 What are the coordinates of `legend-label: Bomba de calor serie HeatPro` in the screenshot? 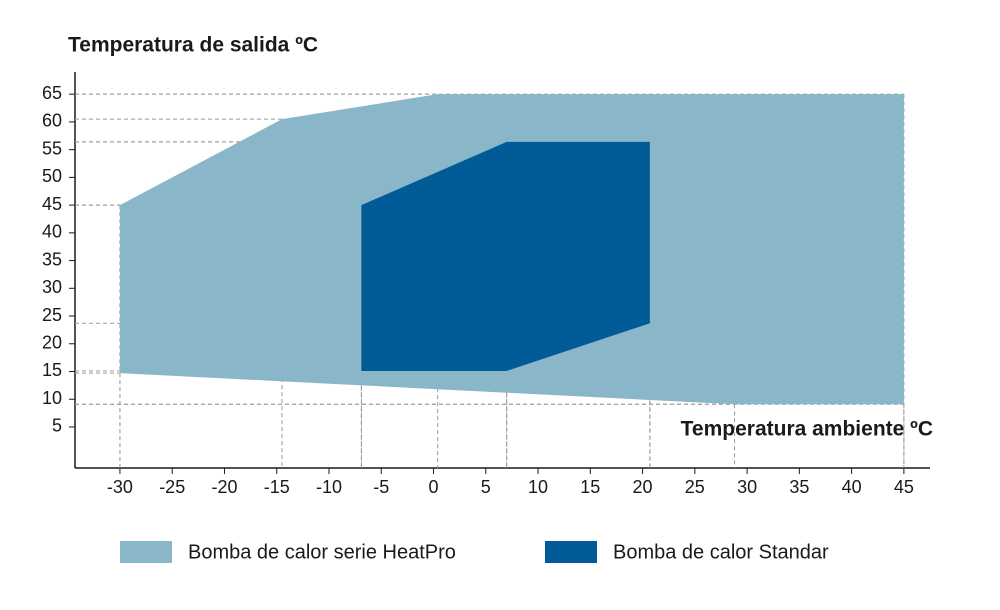 It's located at (322, 552).